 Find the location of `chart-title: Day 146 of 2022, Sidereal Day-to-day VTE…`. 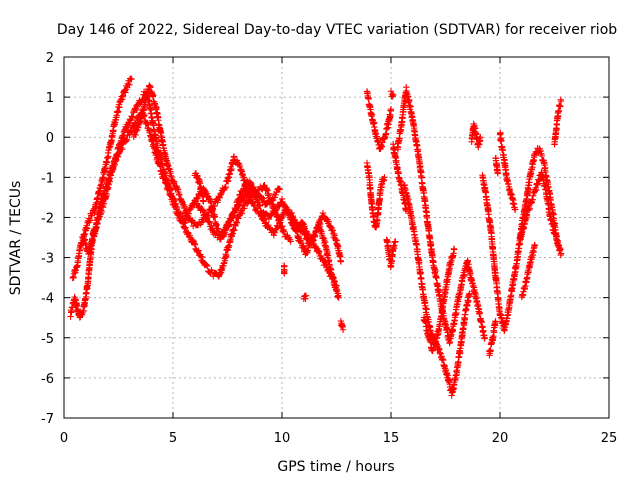

chart-title: Day 146 of 2022, Sidereal Day-to-day VTE… is located at coordinates (337, 30).